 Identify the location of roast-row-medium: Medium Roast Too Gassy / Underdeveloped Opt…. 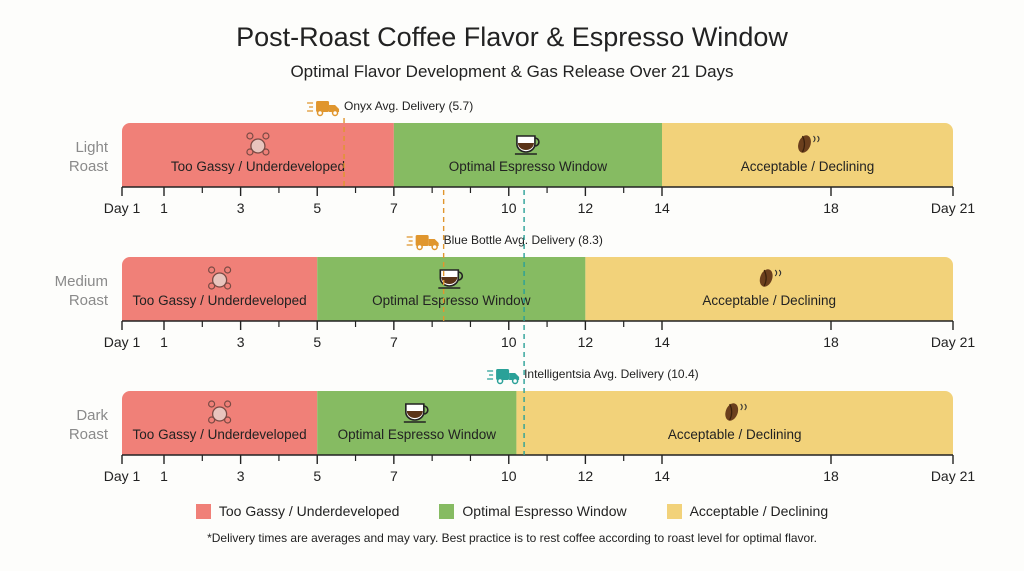
(515, 303).